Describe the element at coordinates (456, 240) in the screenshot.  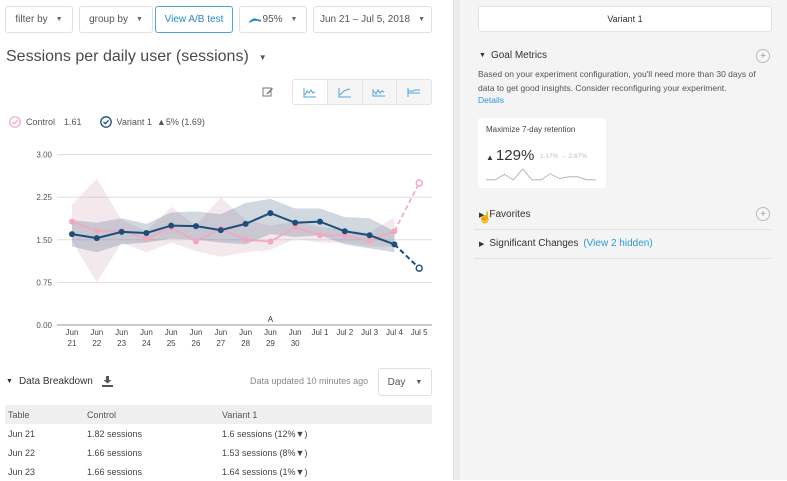
I see `panel-divider` at that location.